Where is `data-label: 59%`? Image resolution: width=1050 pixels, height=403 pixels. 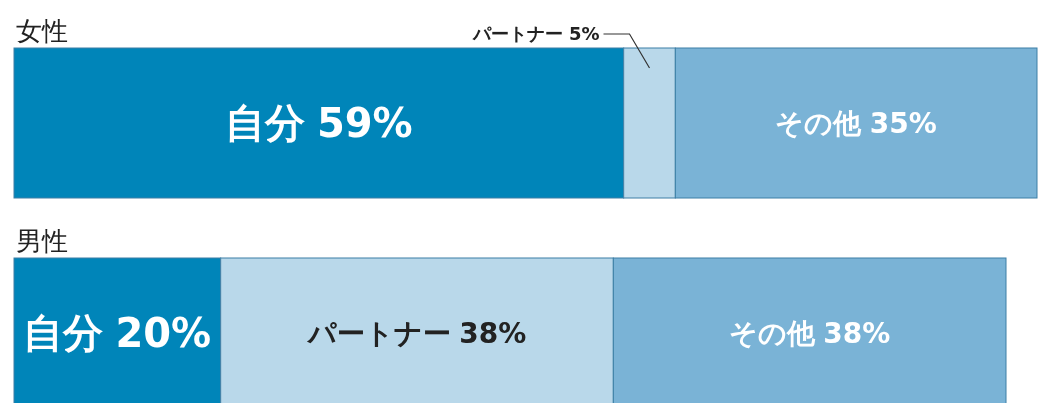 data-label: 59% is located at coordinates (364, 123).